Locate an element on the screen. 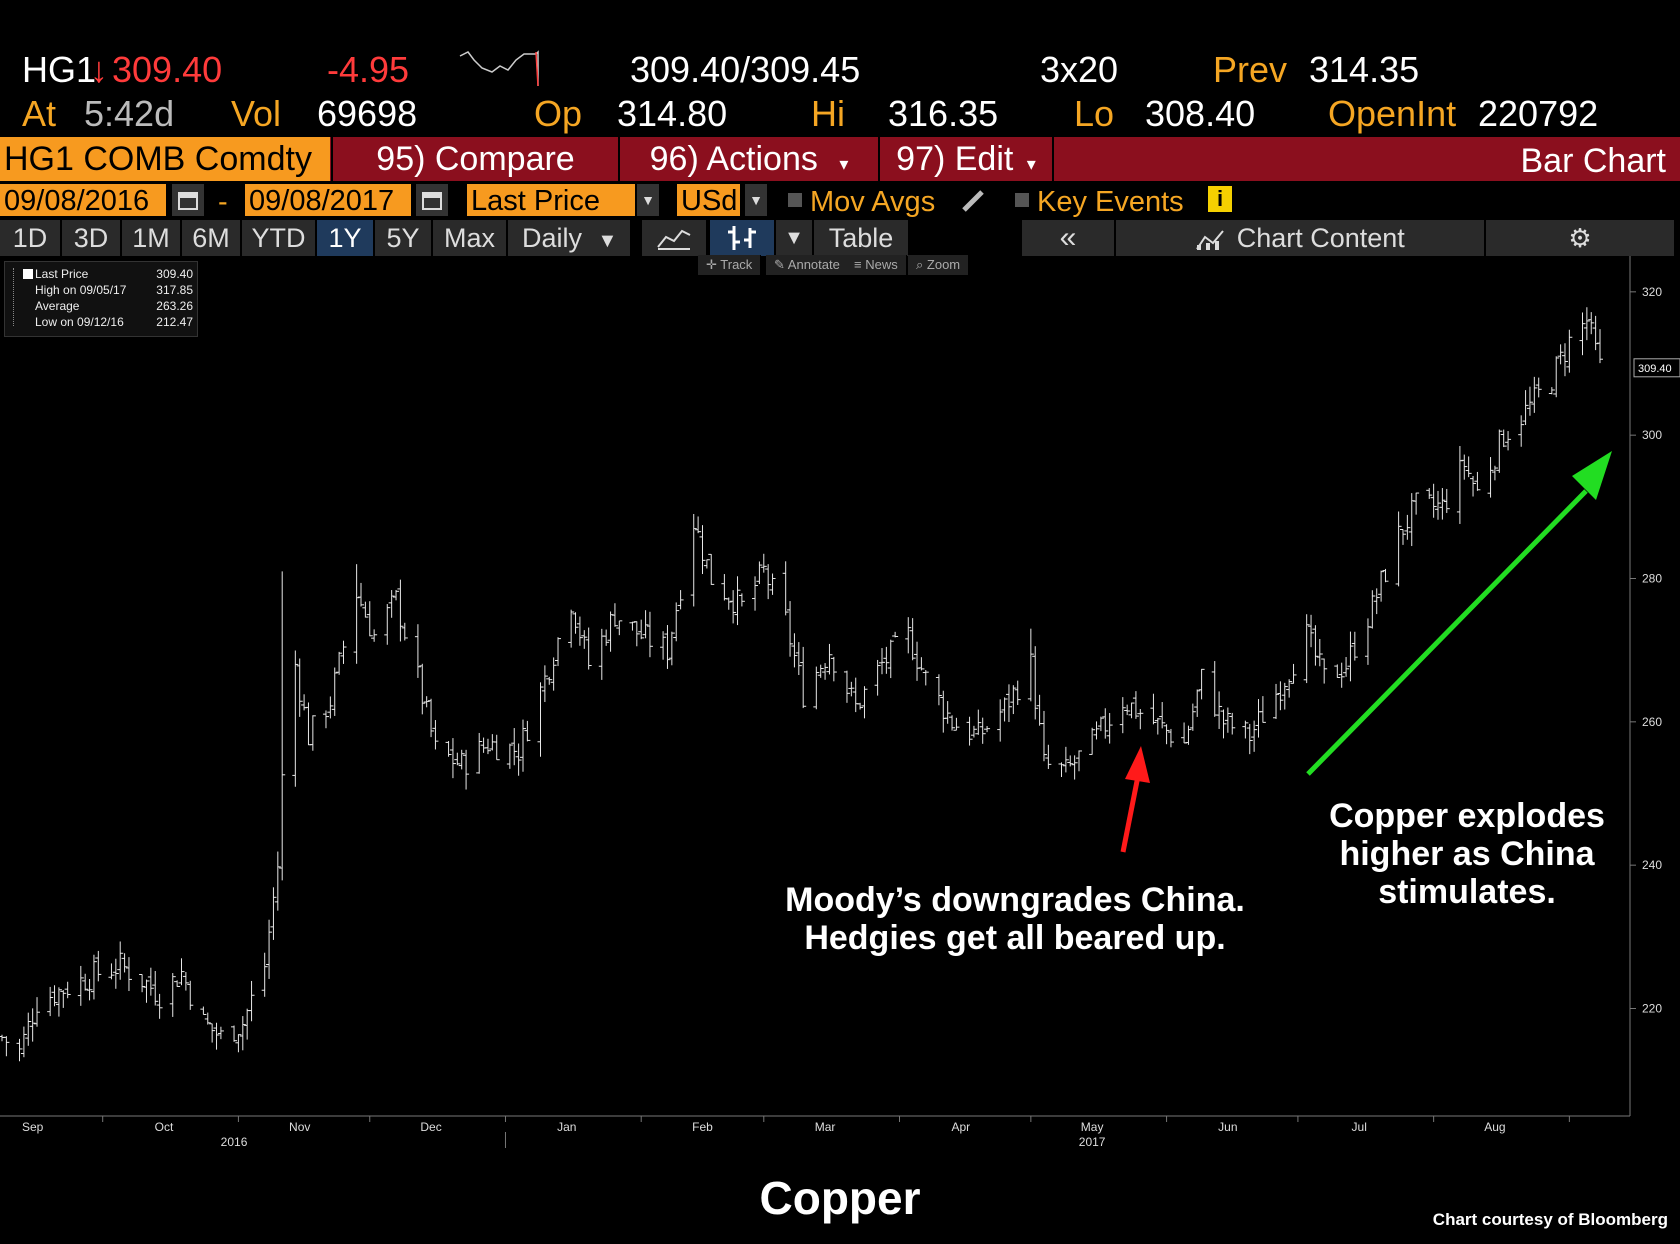 Image resolution: width=1680 pixels, height=1244 pixels. y-tick-label: 280 is located at coordinates (1652, 579).